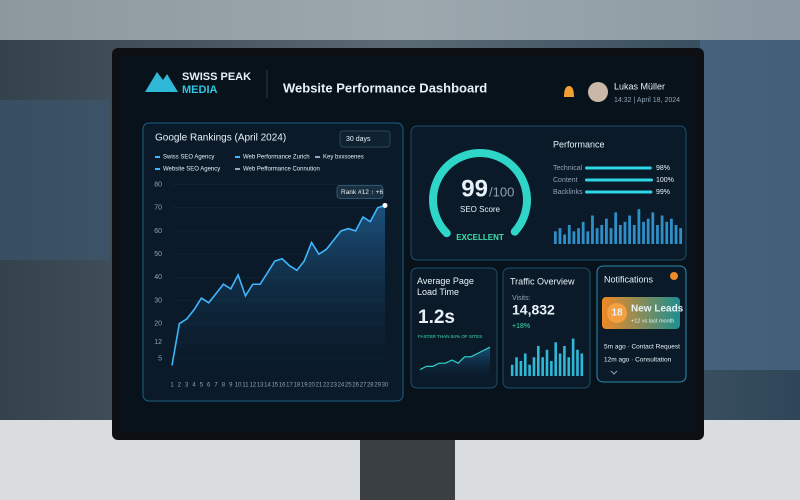  What do you see at coordinates (385, 386) in the screenshot?
I see `x-tick-label: 30` at bounding box center [385, 386].